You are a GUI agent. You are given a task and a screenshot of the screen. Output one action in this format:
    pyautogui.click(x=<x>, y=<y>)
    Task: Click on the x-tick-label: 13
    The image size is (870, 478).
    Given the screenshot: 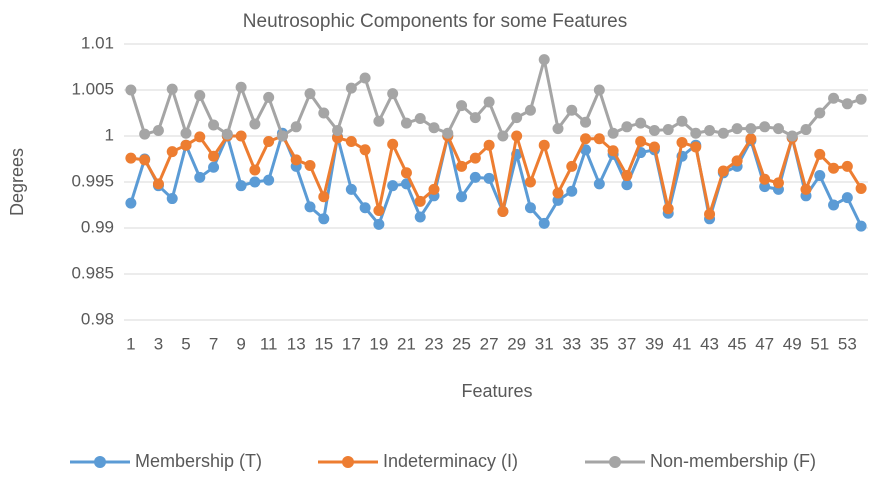 What is the action you would take?
    pyautogui.click(x=296, y=343)
    